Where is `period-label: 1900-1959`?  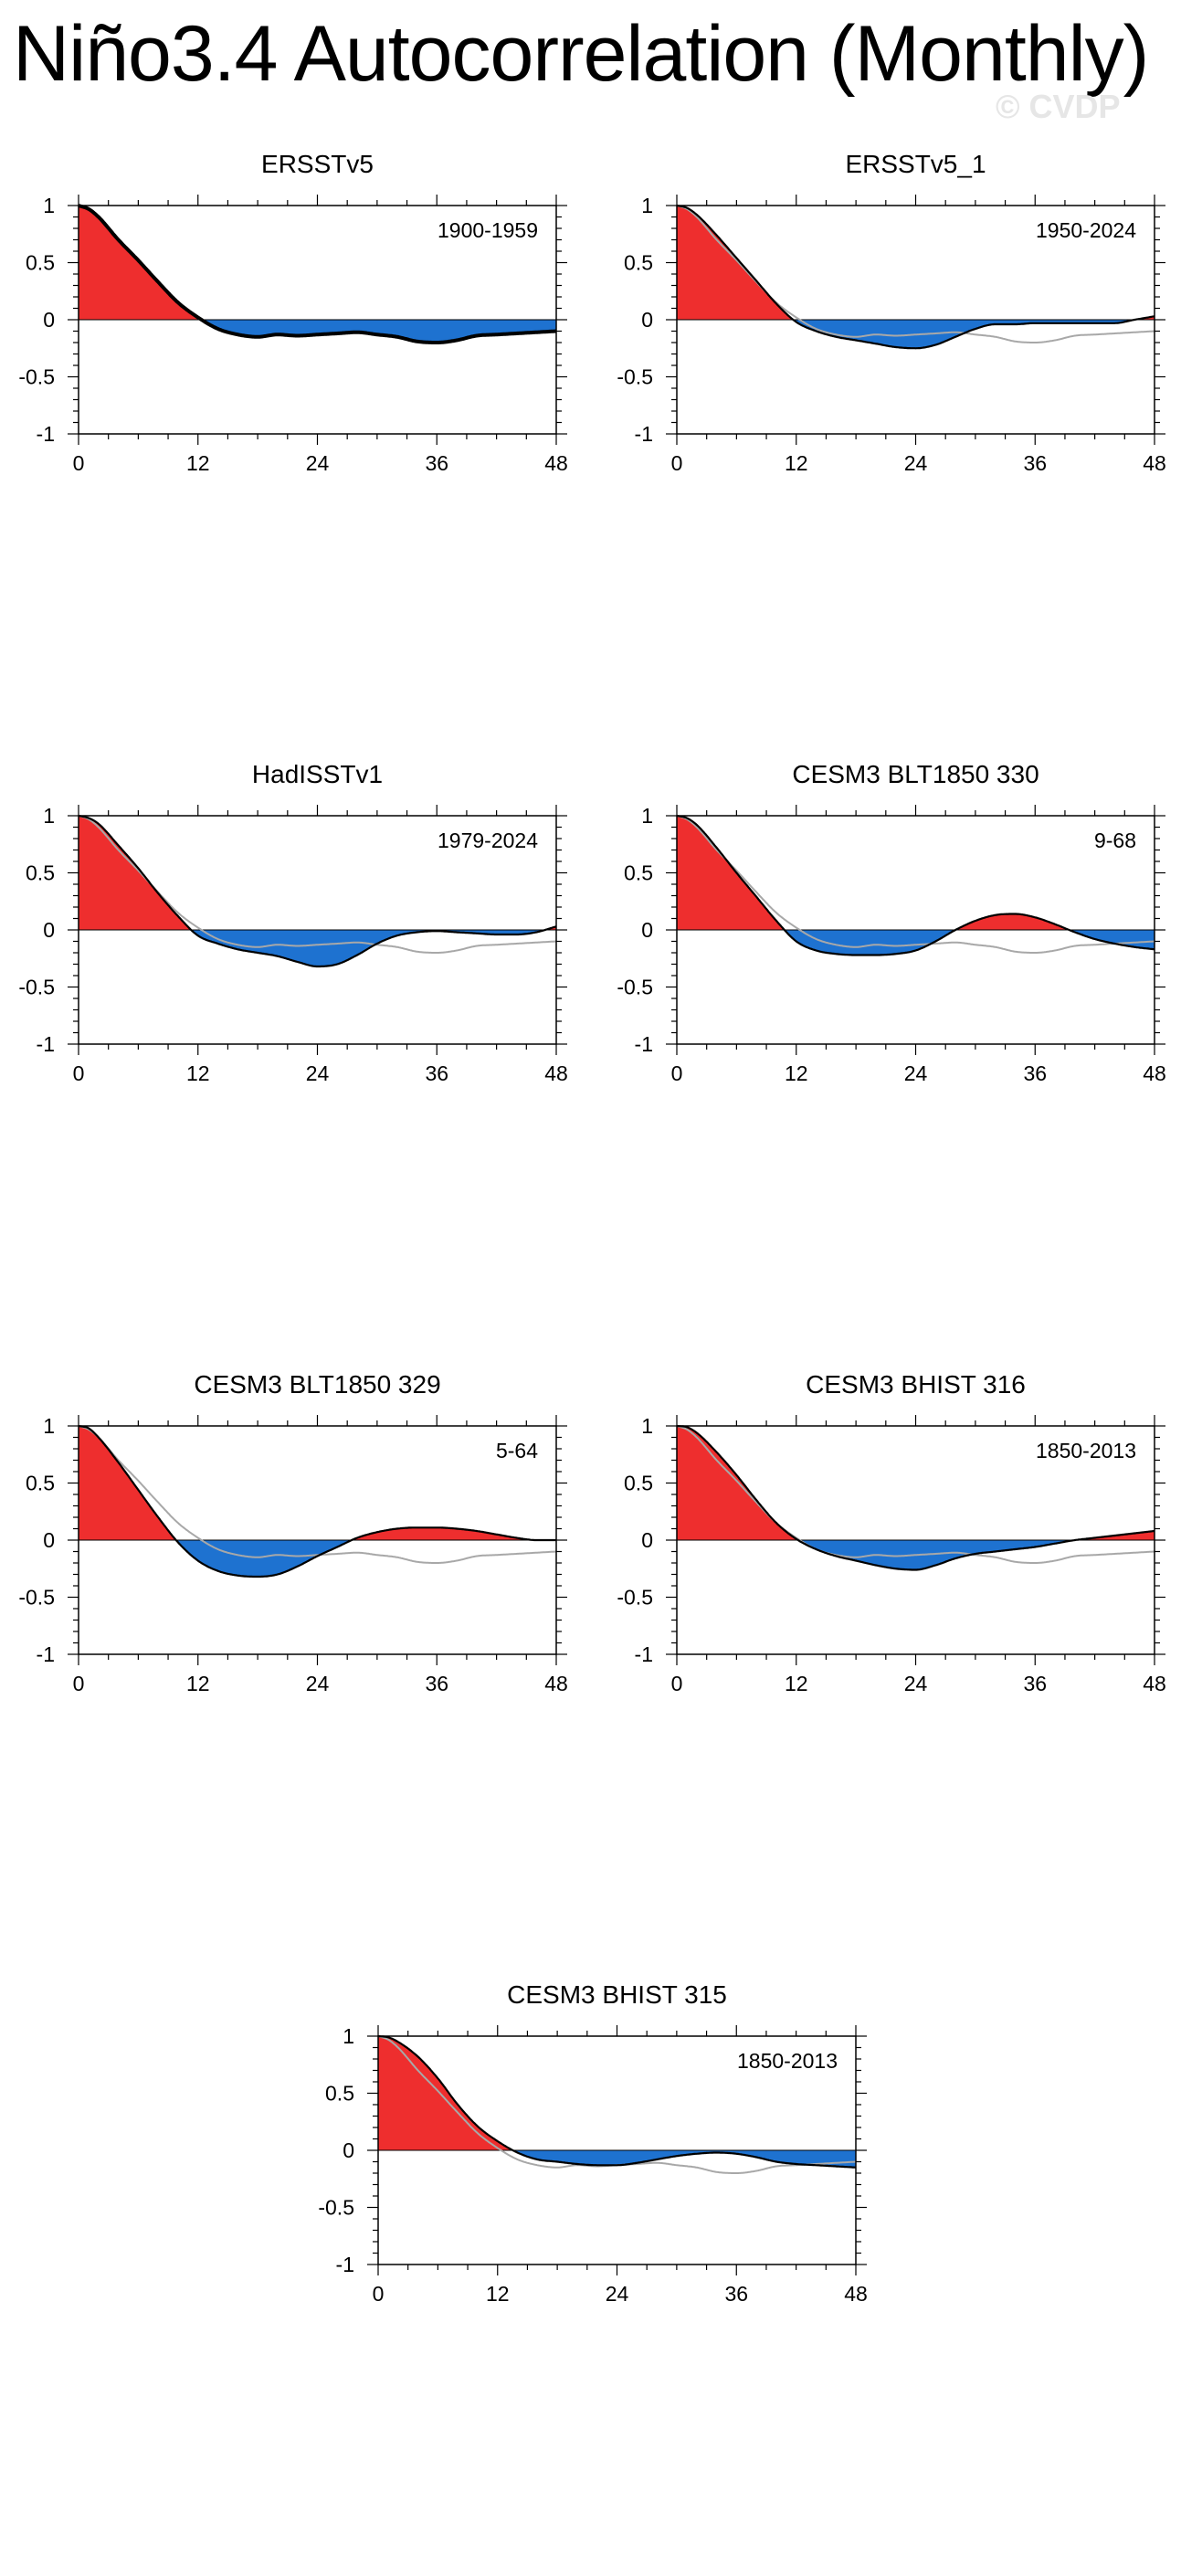 period-label: 1900-1959 is located at coordinates (488, 230).